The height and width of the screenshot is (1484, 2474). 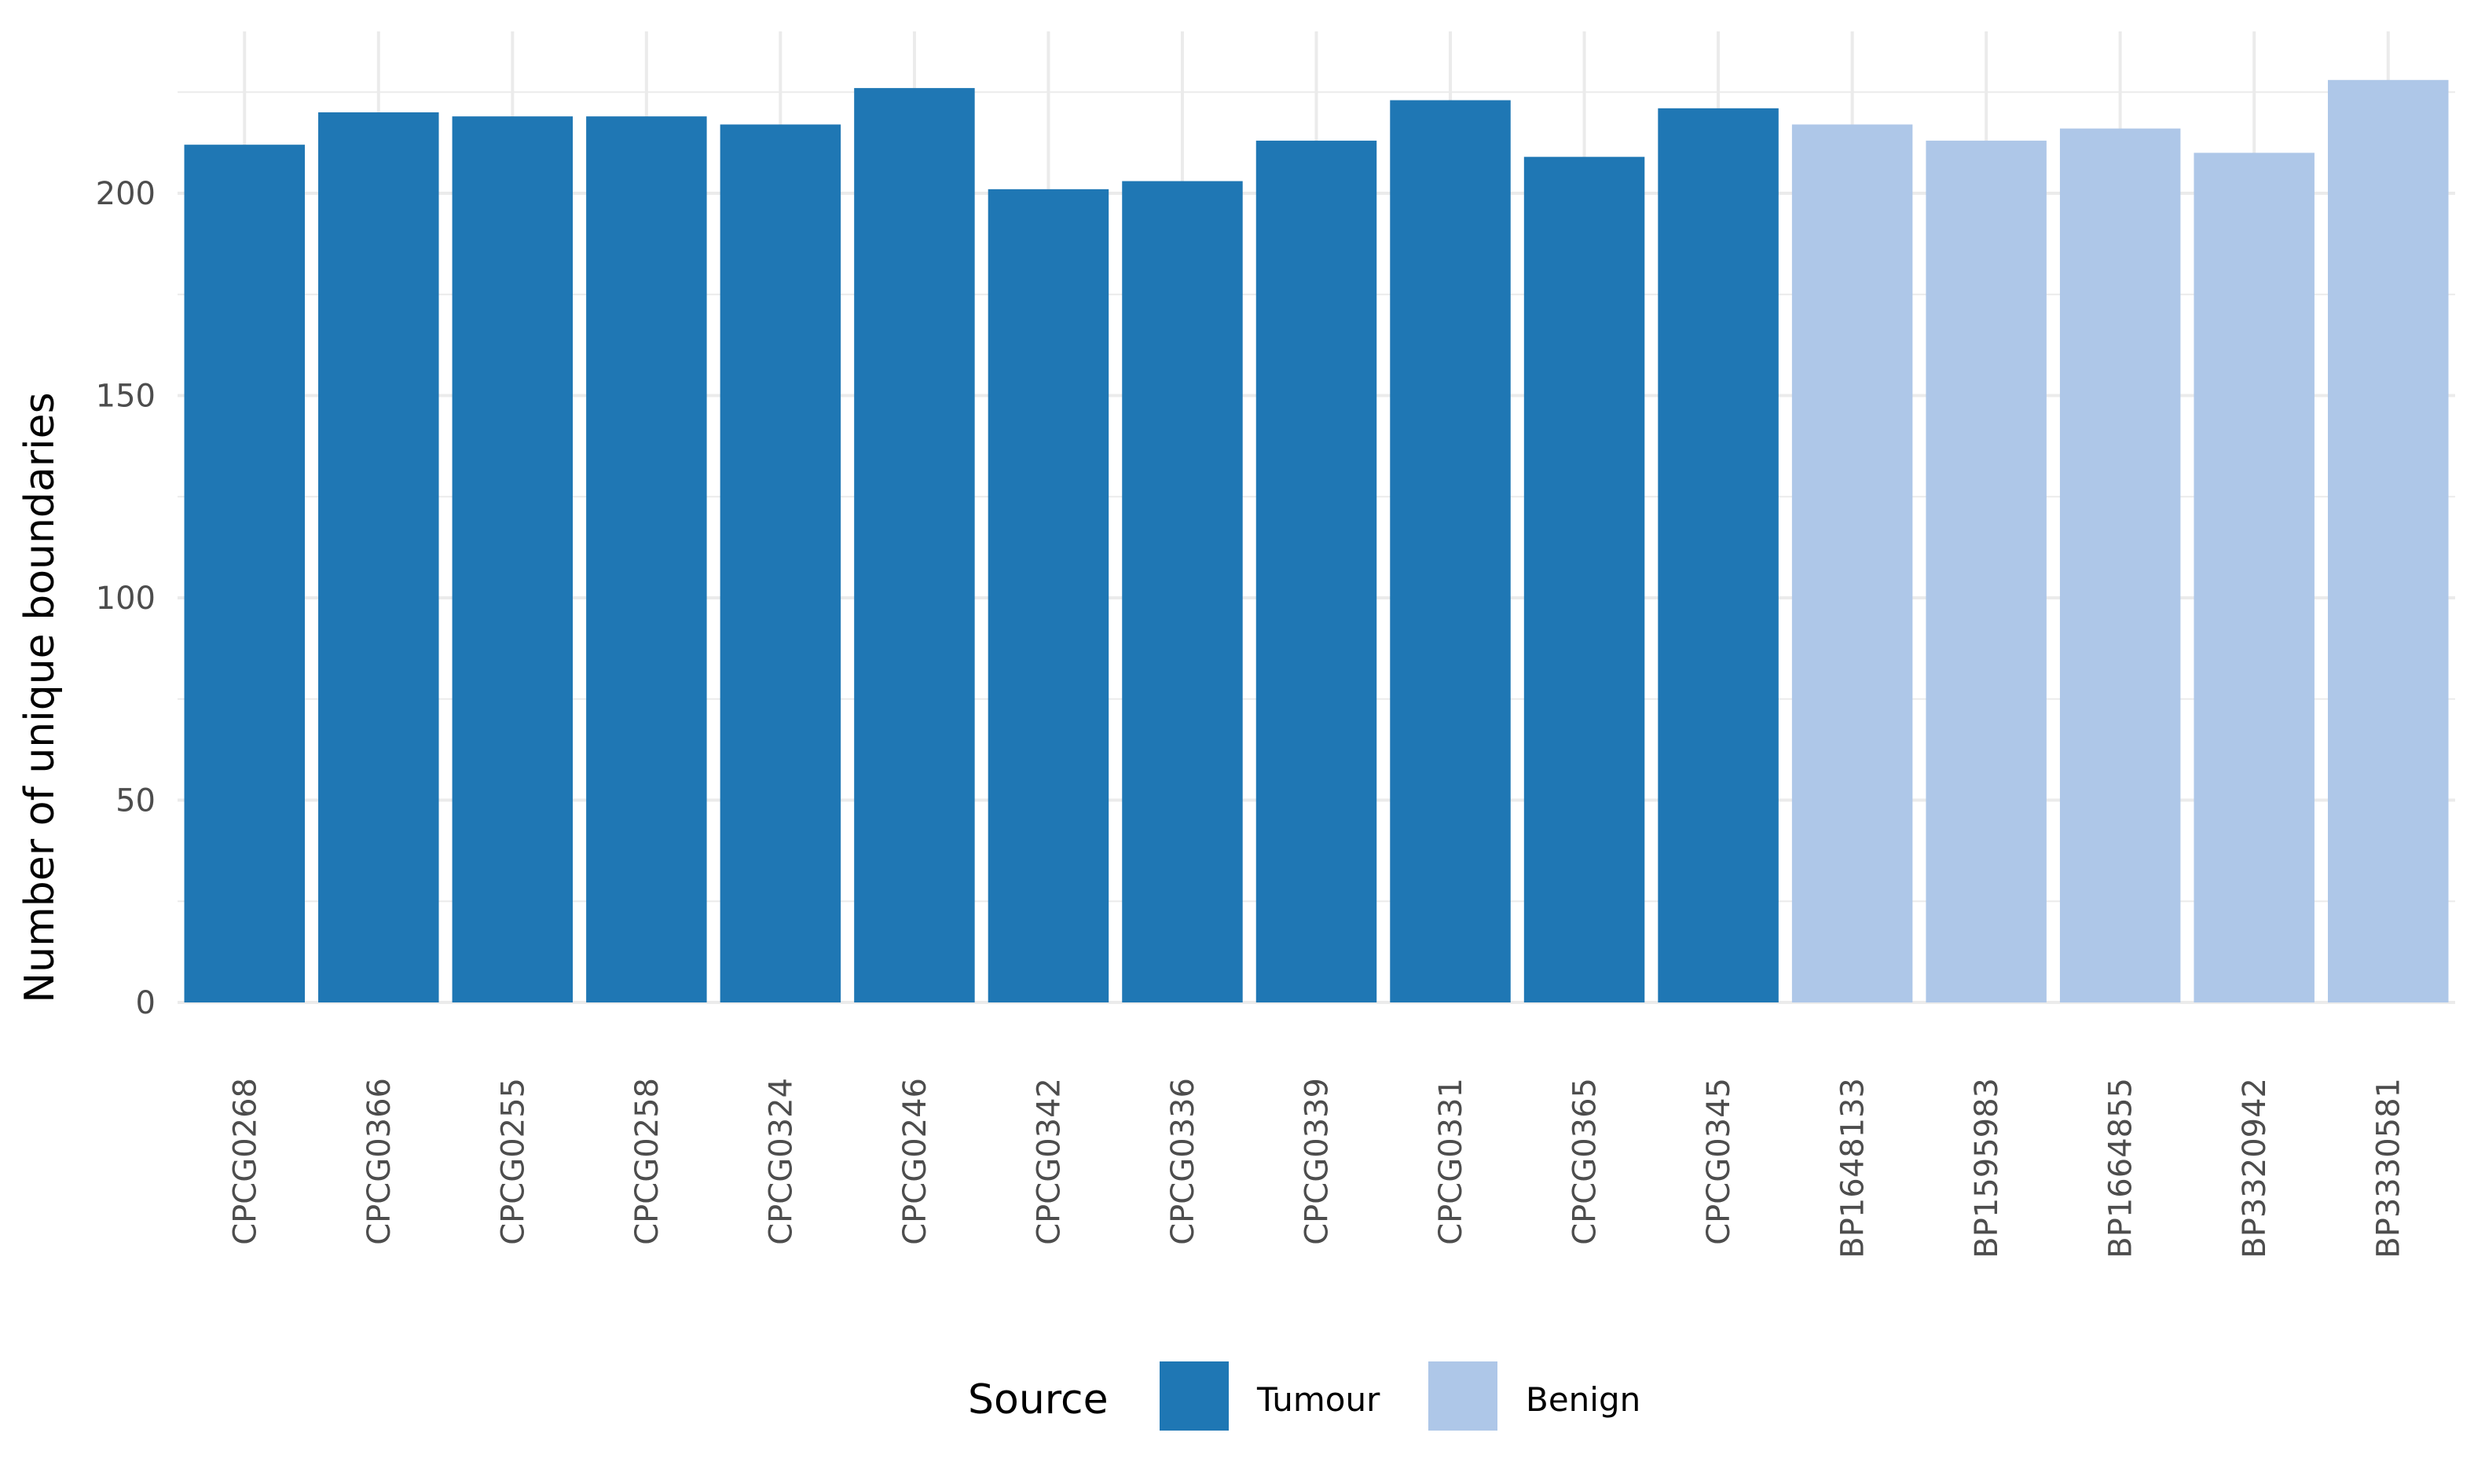 I want to click on x-tick-label: CPCG0255, so click(x=513, y=1161).